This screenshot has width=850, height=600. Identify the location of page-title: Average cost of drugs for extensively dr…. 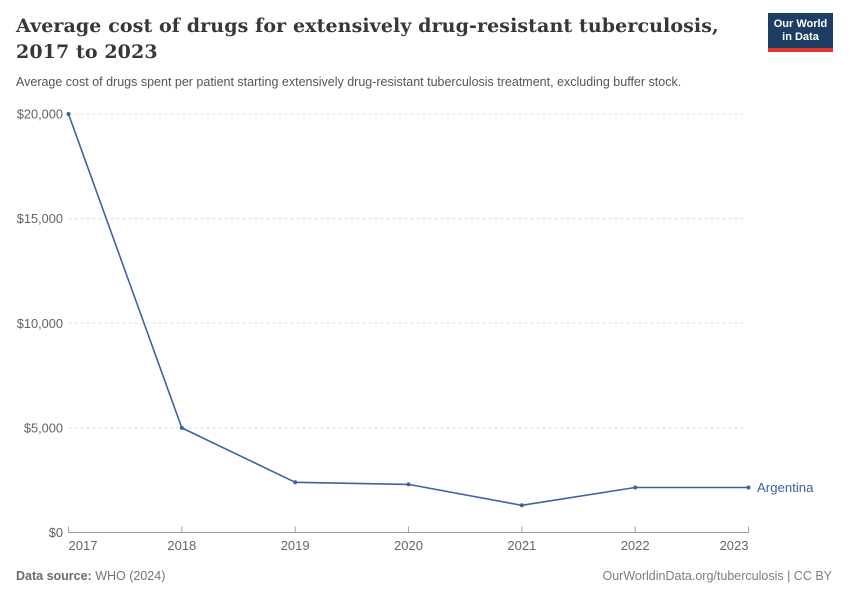
(367, 39).